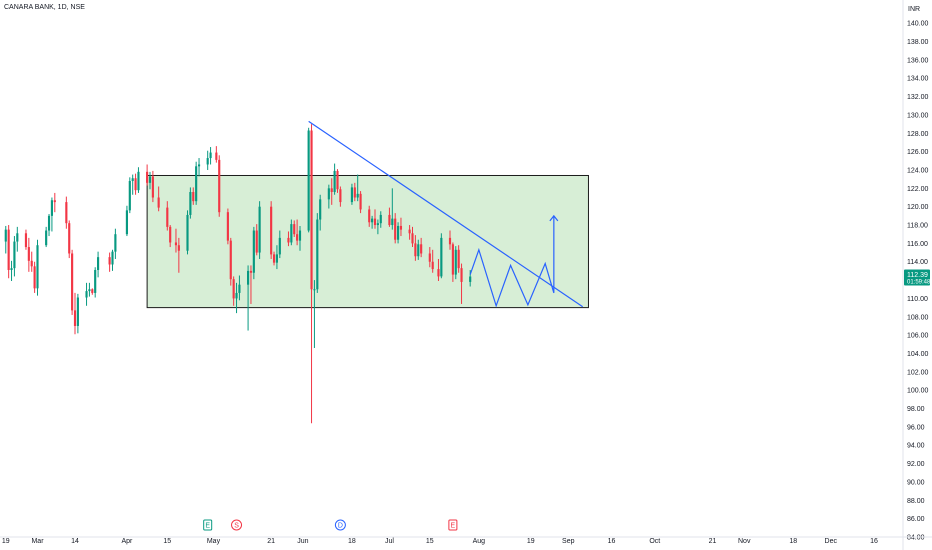 The height and width of the screenshot is (550, 932). What do you see at coordinates (916, 482) in the screenshot?
I see `price-tick-label: 90.00` at bounding box center [916, 482].